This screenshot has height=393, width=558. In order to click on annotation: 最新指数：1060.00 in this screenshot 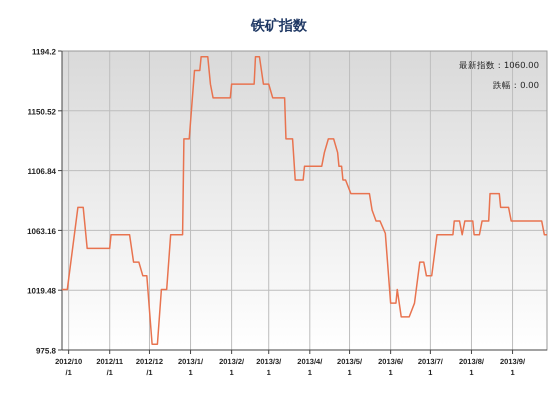, I will do `click(498, 65)`.